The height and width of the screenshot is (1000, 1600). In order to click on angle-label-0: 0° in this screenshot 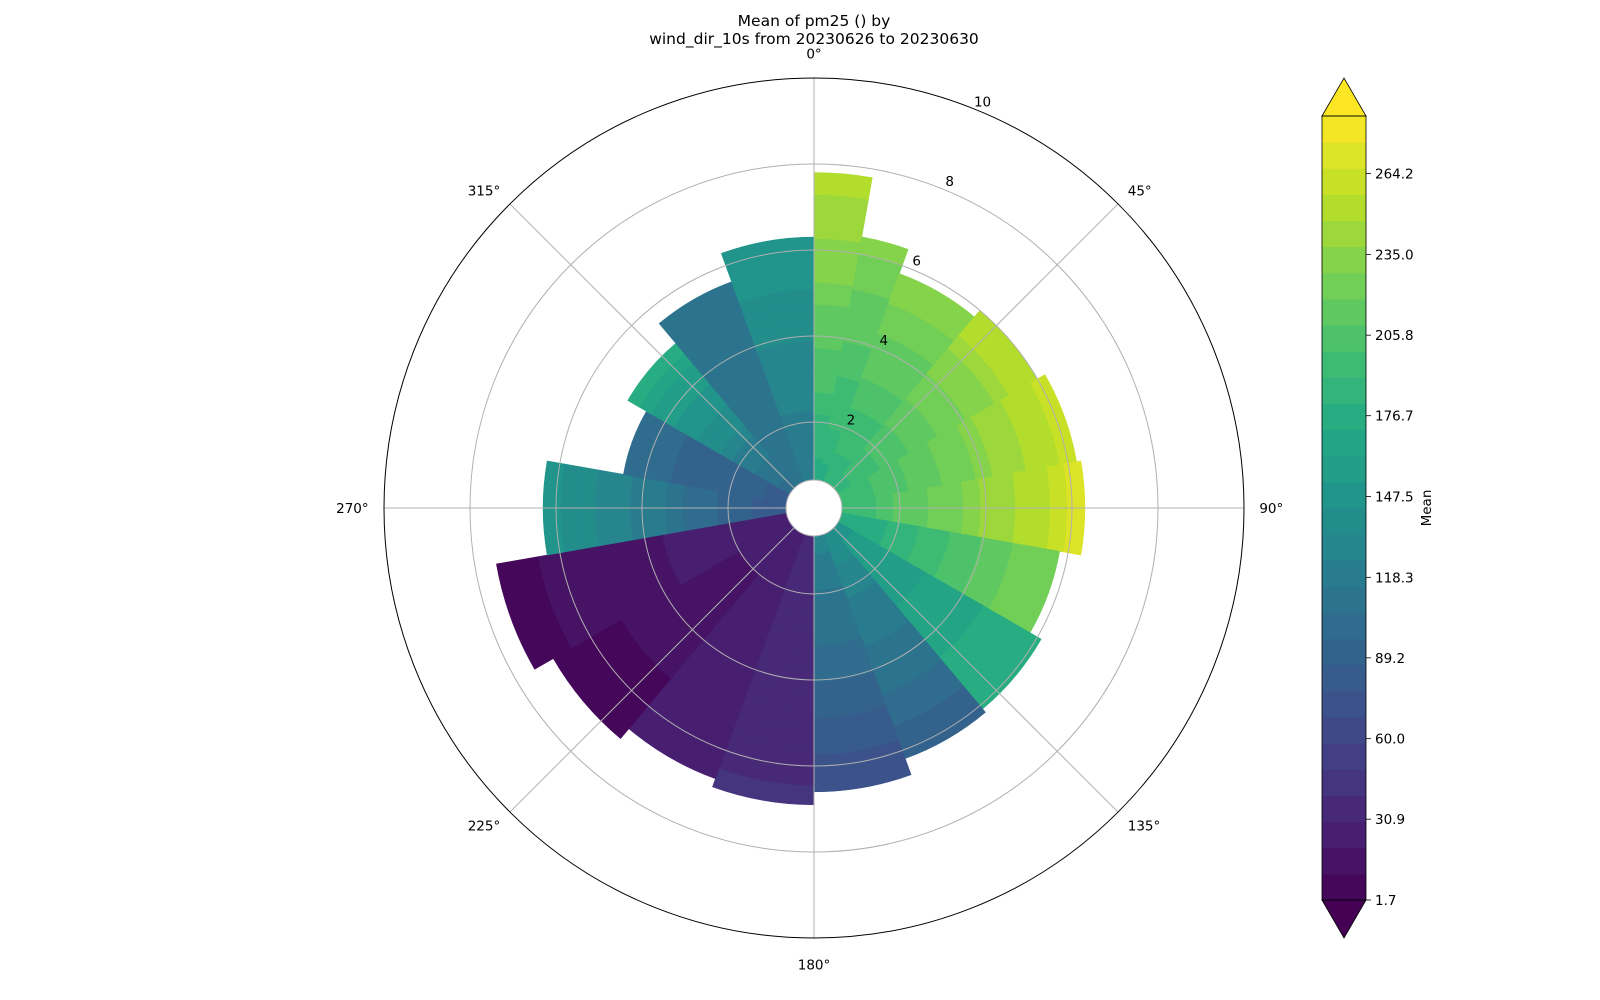, I will do `click(813, 55)`.